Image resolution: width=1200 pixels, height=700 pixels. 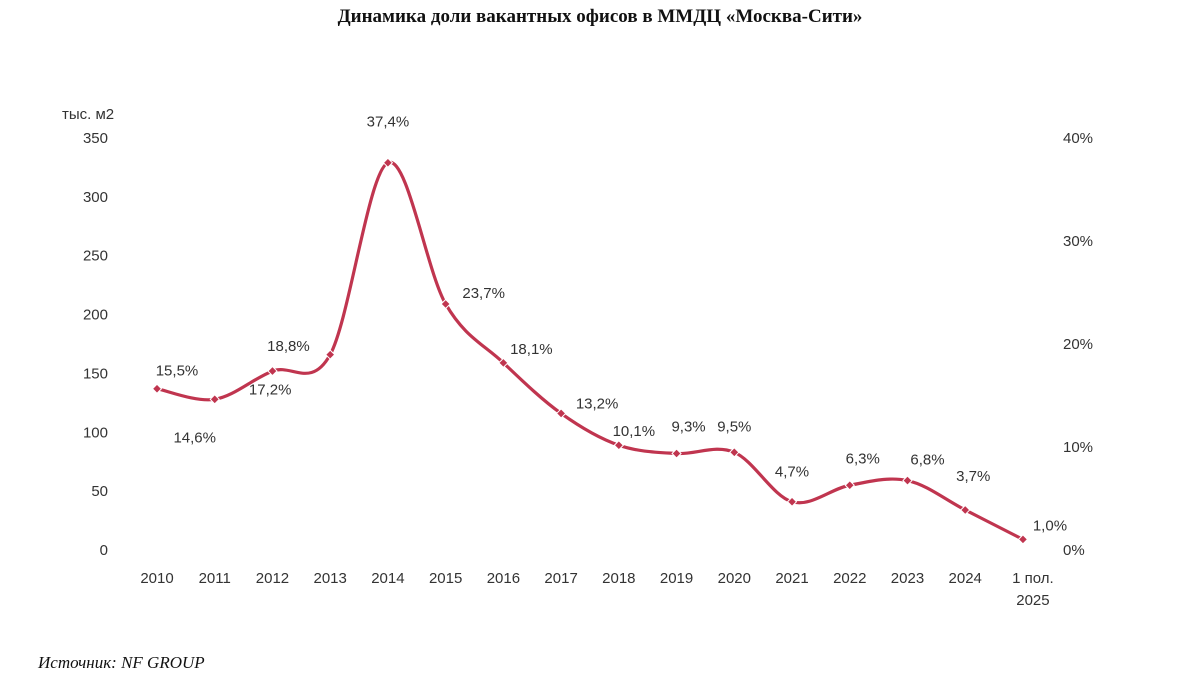 What do you see at coordinates (95, 315) in the screenshot?
I see `y-tick-label: 200` at bounding box center [95, 315].